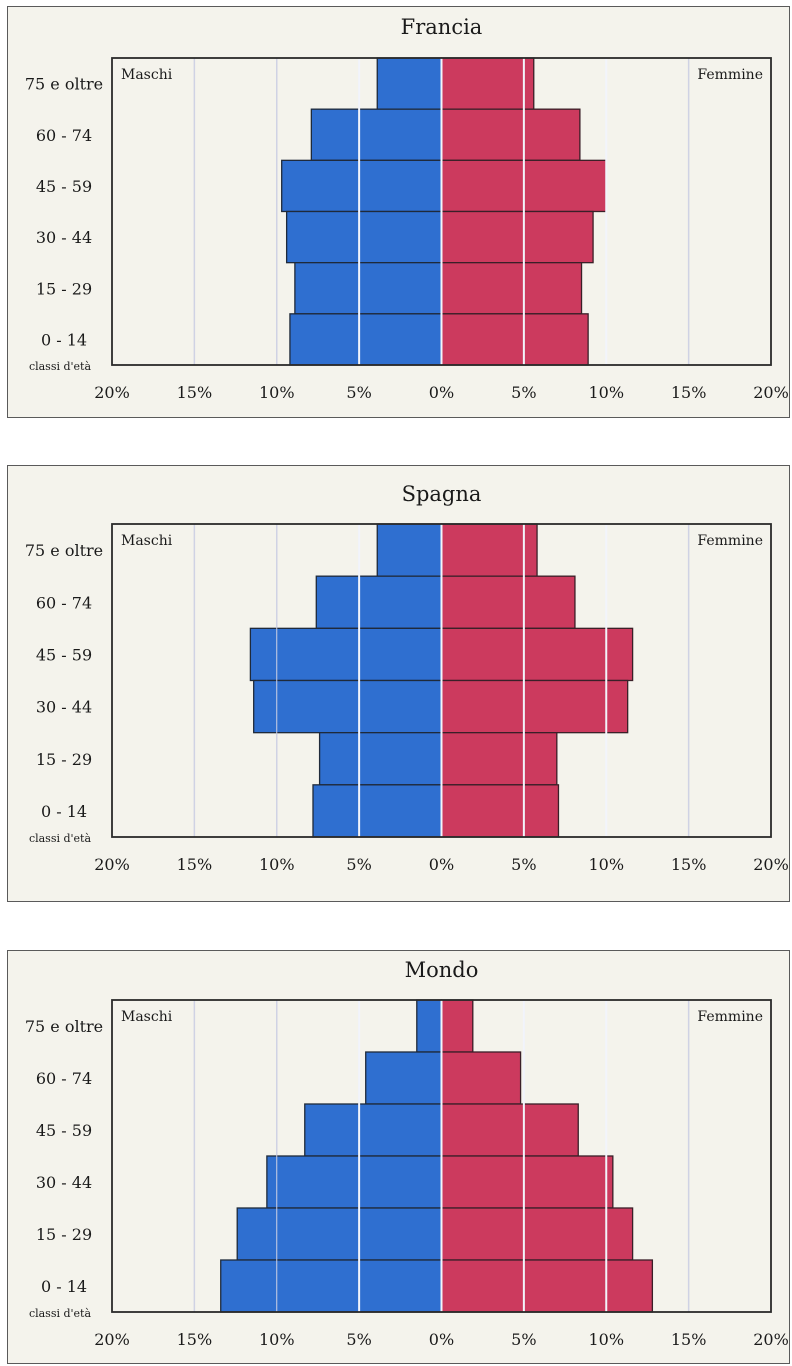 The height and width of the screenshot is (1366, 792). What do you see at coordinates (442, 970) in the screenshot?
I see `chart-title: Mondo` at bounding box center [442, 970].